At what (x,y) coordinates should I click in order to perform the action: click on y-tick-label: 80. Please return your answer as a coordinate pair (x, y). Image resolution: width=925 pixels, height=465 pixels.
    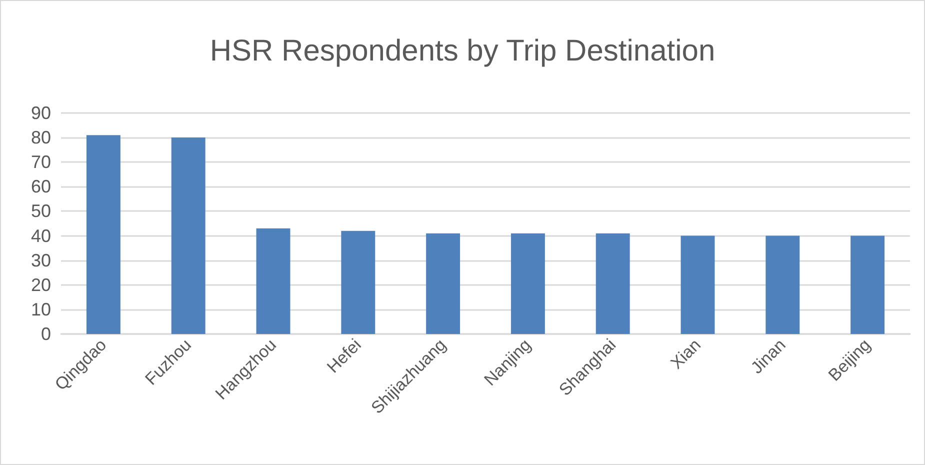
    Looking at the image, I should click on (40, 138).